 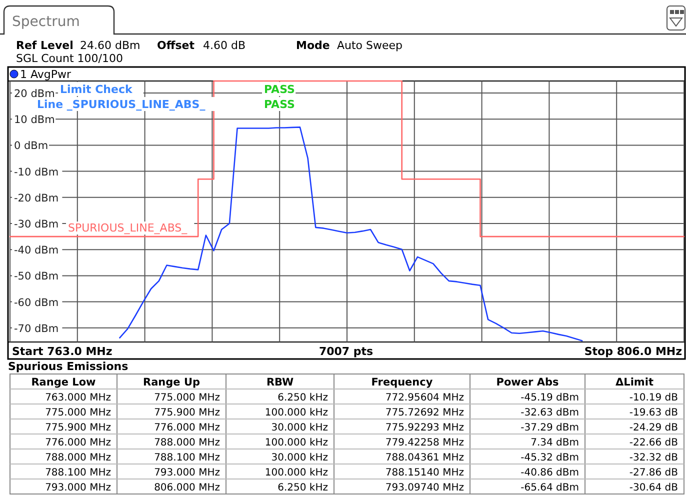 What do you see at coordinates (280, 382) in the screenshot?
I see `text: RBW` at bounding box center [280, 382].